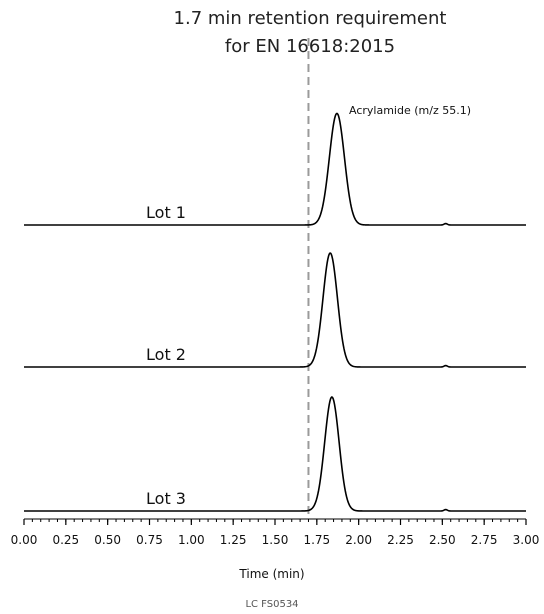  What do you see at coordinates (166, 354) in the screenshot?
I see `series-label-lot-2: Lot 2` at bounding box center [166, 354].